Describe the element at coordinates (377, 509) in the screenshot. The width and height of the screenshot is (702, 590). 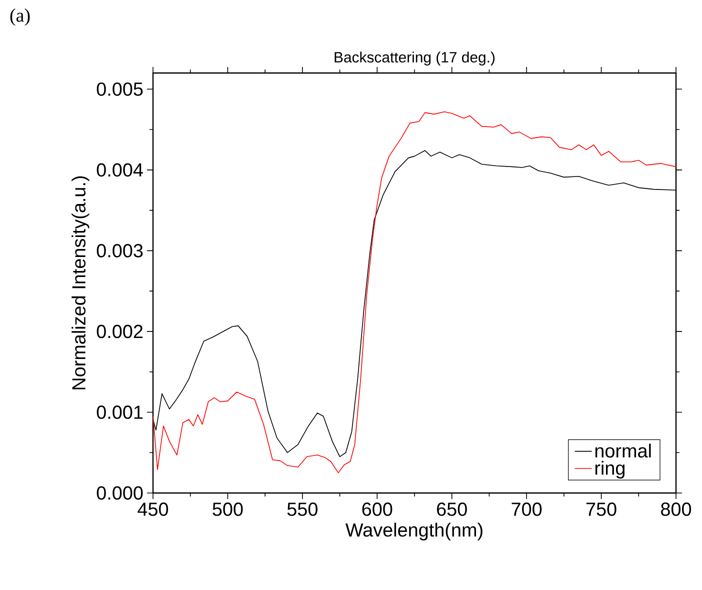
I see `x-tick-label: 600` at that location.